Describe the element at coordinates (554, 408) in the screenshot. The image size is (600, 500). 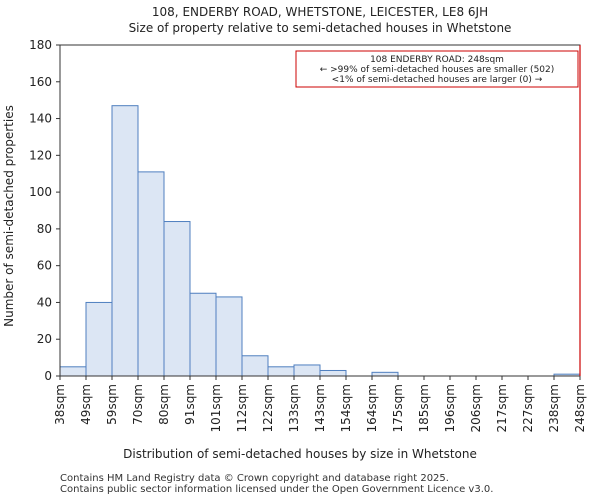
I see `x-tick-label: 238sqm` at that location.